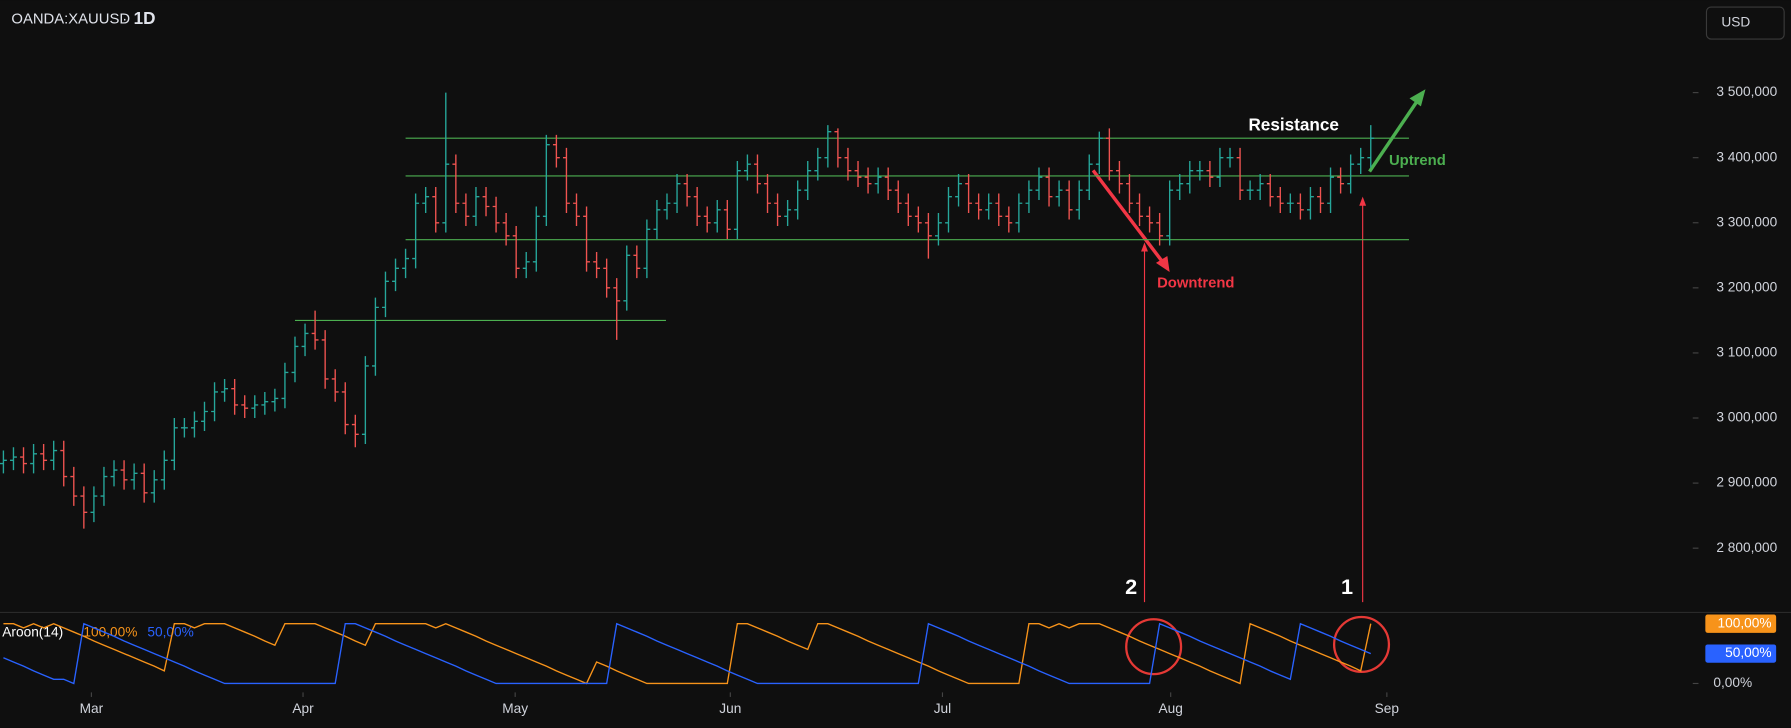  I want to click on x-tick-label: Aug, so click(1171, 708).